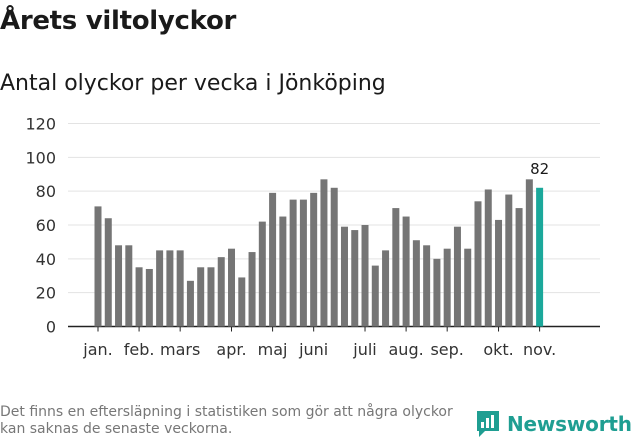 The height and width of the screenshot is (440, 631). I want to click on x-tick-label: juni, so click(313, 349).